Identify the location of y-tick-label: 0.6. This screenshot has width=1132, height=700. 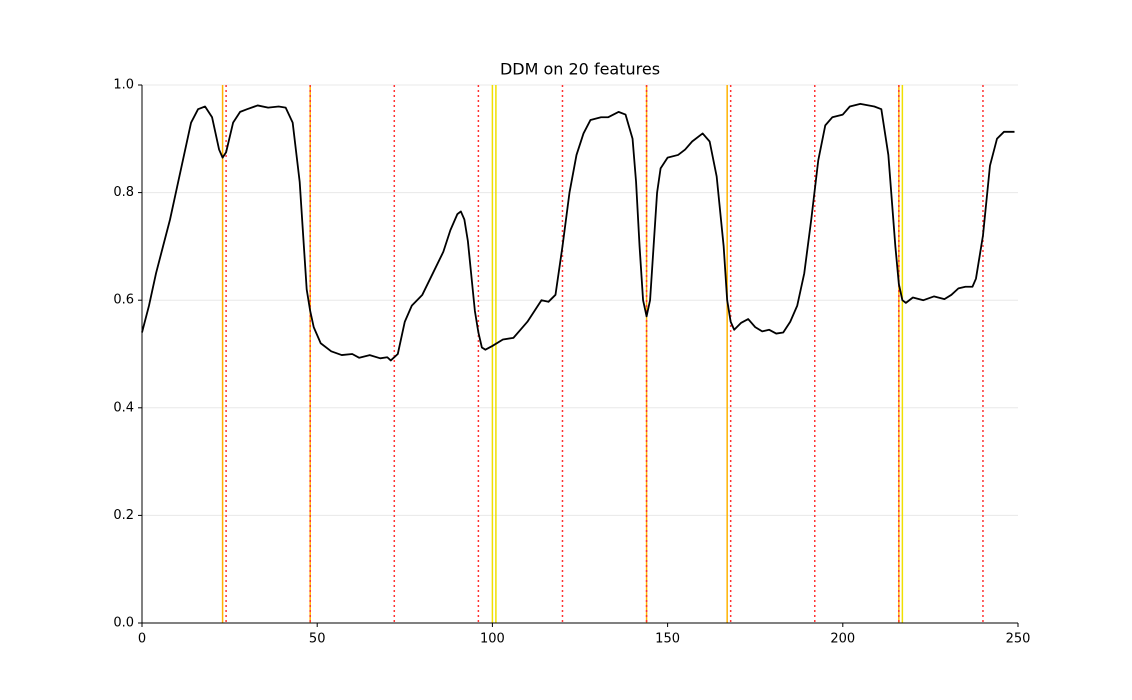
(123, 300).